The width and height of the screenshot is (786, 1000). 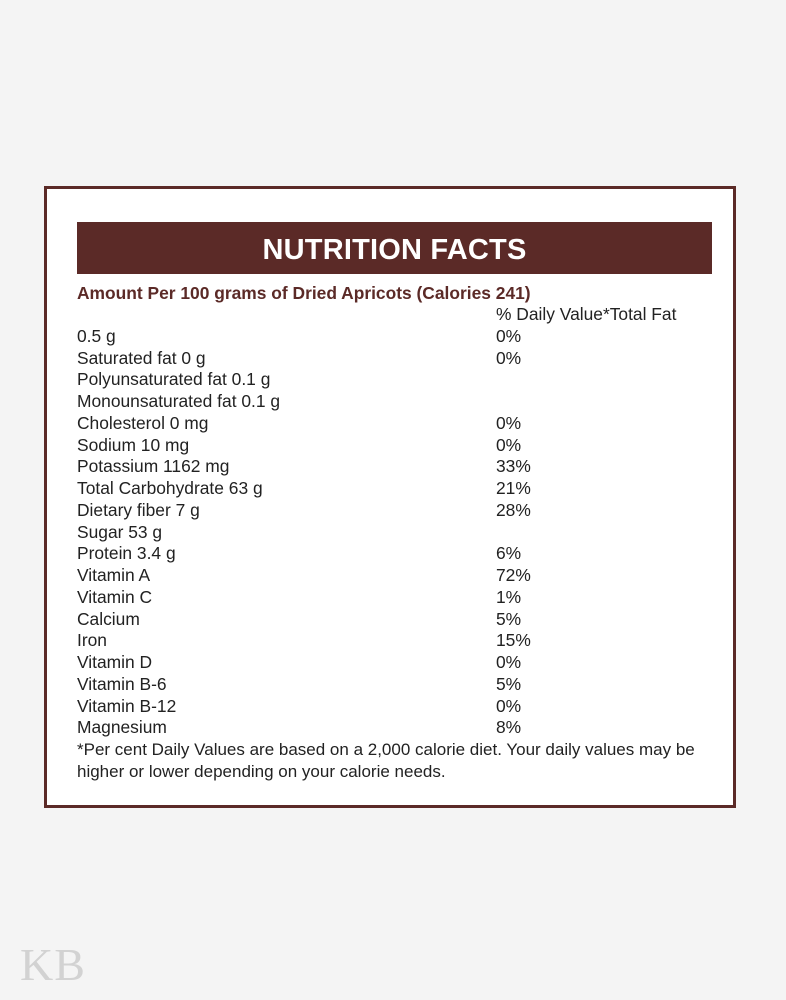 I want to click on nutrient-name: Potassium 1162 mg, so click(x=153, y=466).